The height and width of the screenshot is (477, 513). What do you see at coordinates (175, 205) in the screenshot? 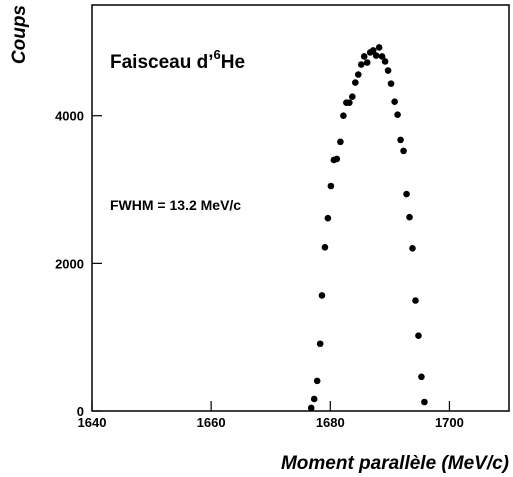
I see `annotation: FWHM = 13.2 MeV/c` at bounding box center [175, 205].